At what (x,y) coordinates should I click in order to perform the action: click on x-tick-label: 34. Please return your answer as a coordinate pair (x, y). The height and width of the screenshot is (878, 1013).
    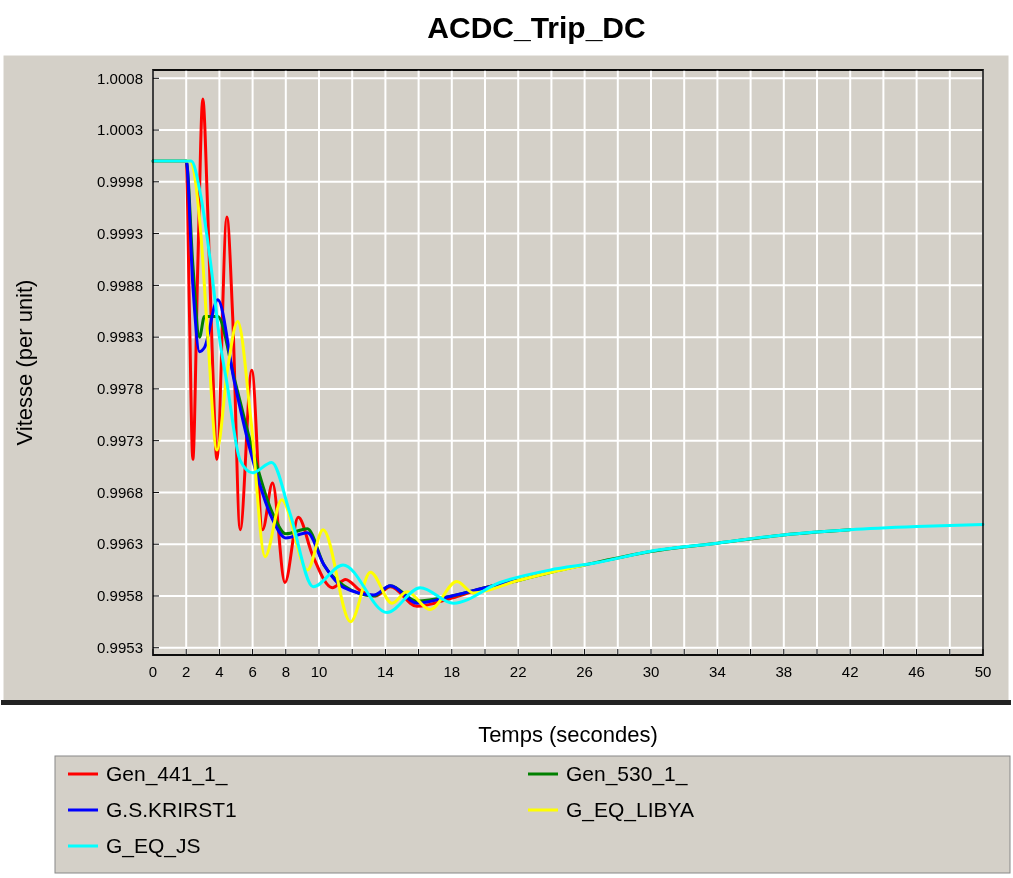
    Looking at the image, I should click on (717, 671).